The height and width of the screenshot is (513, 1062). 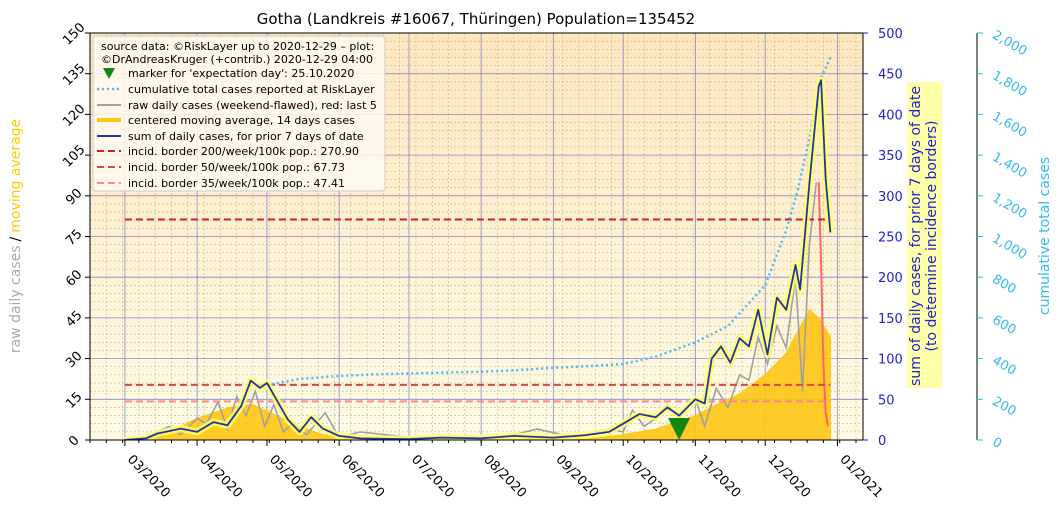 I want to click on left-axis: 0 15 30 45 60 75 90 105 120 135 150, so click(x=75, y=235).